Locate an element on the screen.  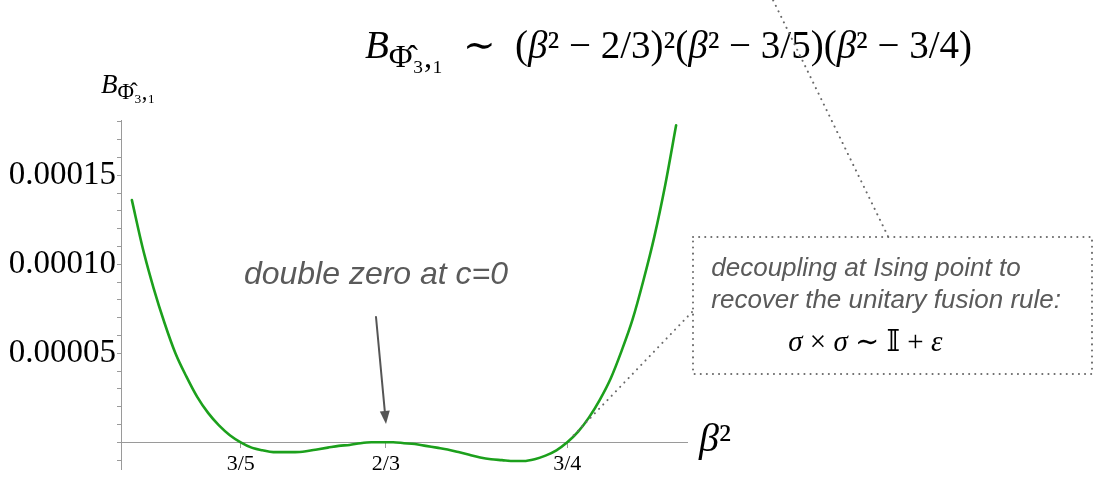
chart-title: B$_{Φ̂₃,₁}$ ∼ (β² − 2/3)²(β² − 3/5)(β² − 3/4) is located at coordinates (669, 48).